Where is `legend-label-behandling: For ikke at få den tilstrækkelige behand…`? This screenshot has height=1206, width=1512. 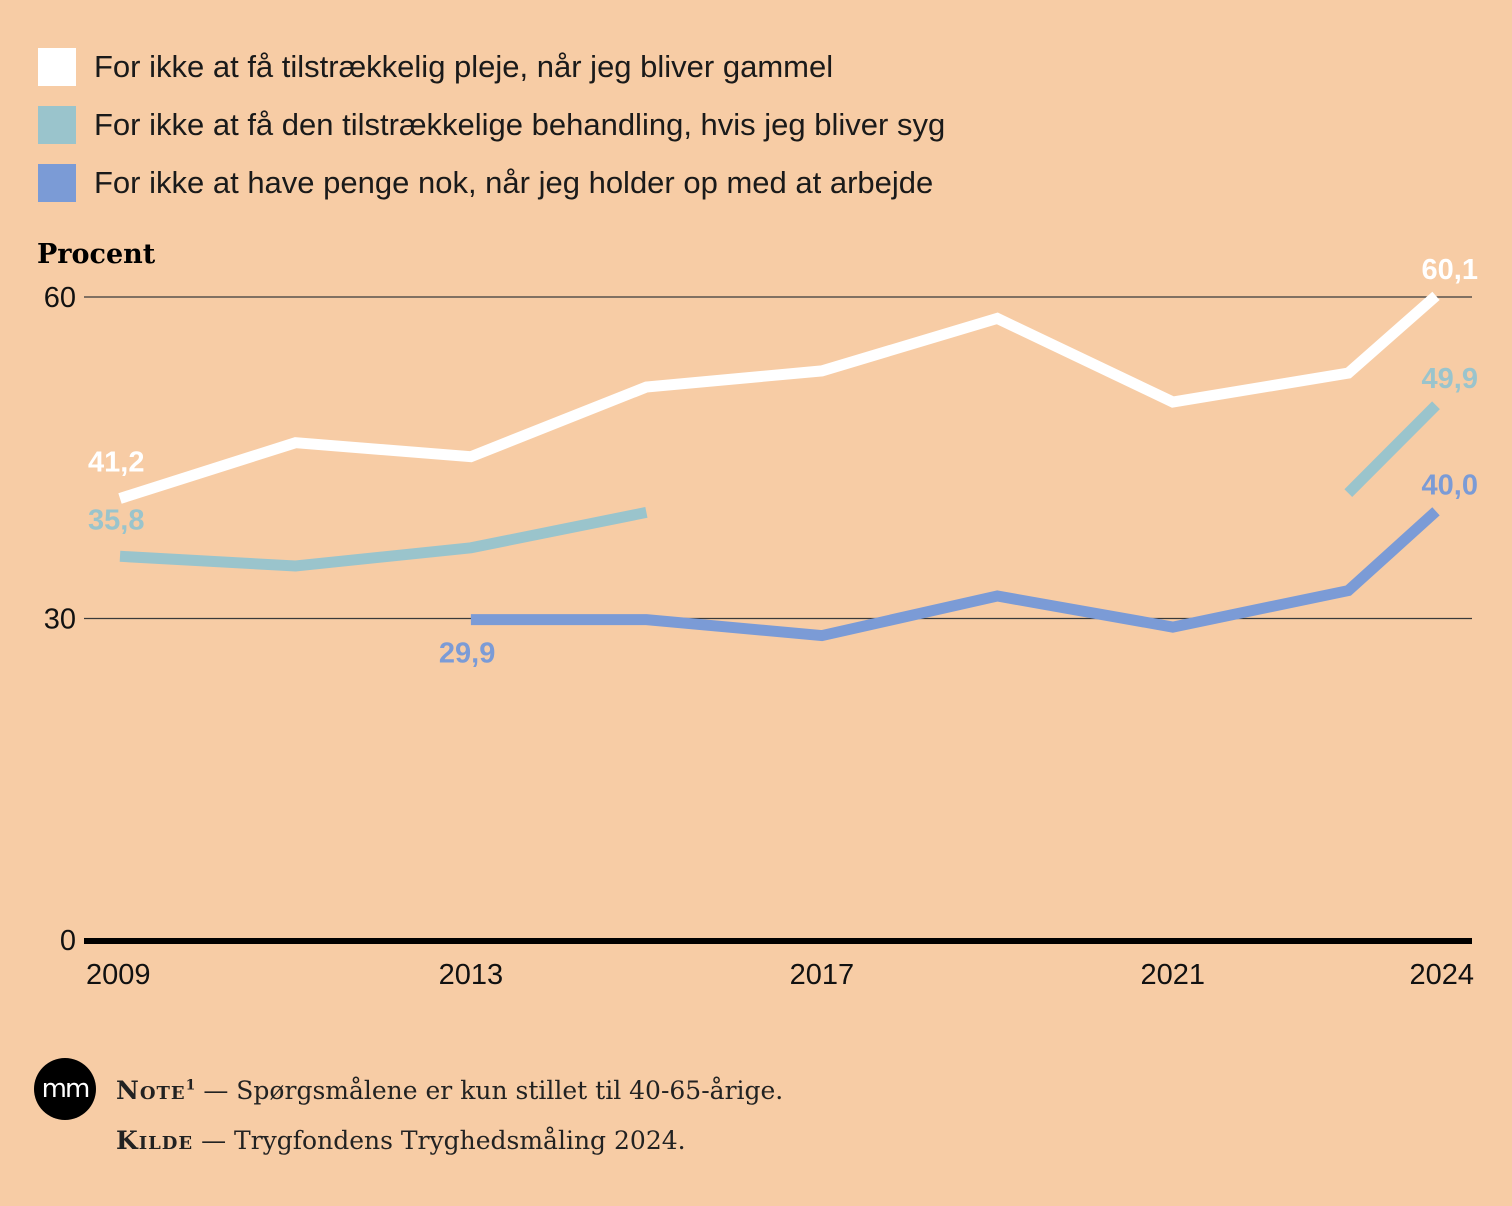 legend-label-behandling: For ikke at få den tilstrækkelige behand… is located at coordinates (520, 124).